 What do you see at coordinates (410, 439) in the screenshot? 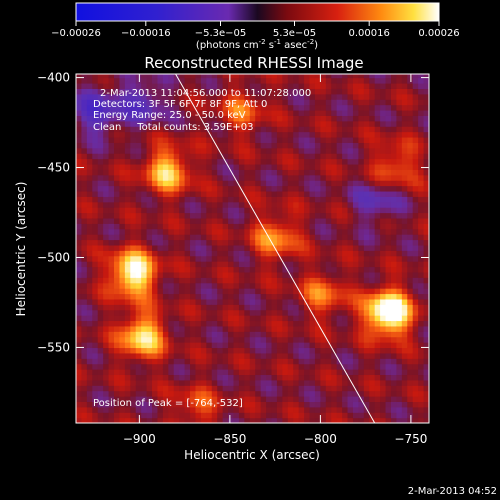
I see `x-tick-label: −750` at bounding box center [410, 439].